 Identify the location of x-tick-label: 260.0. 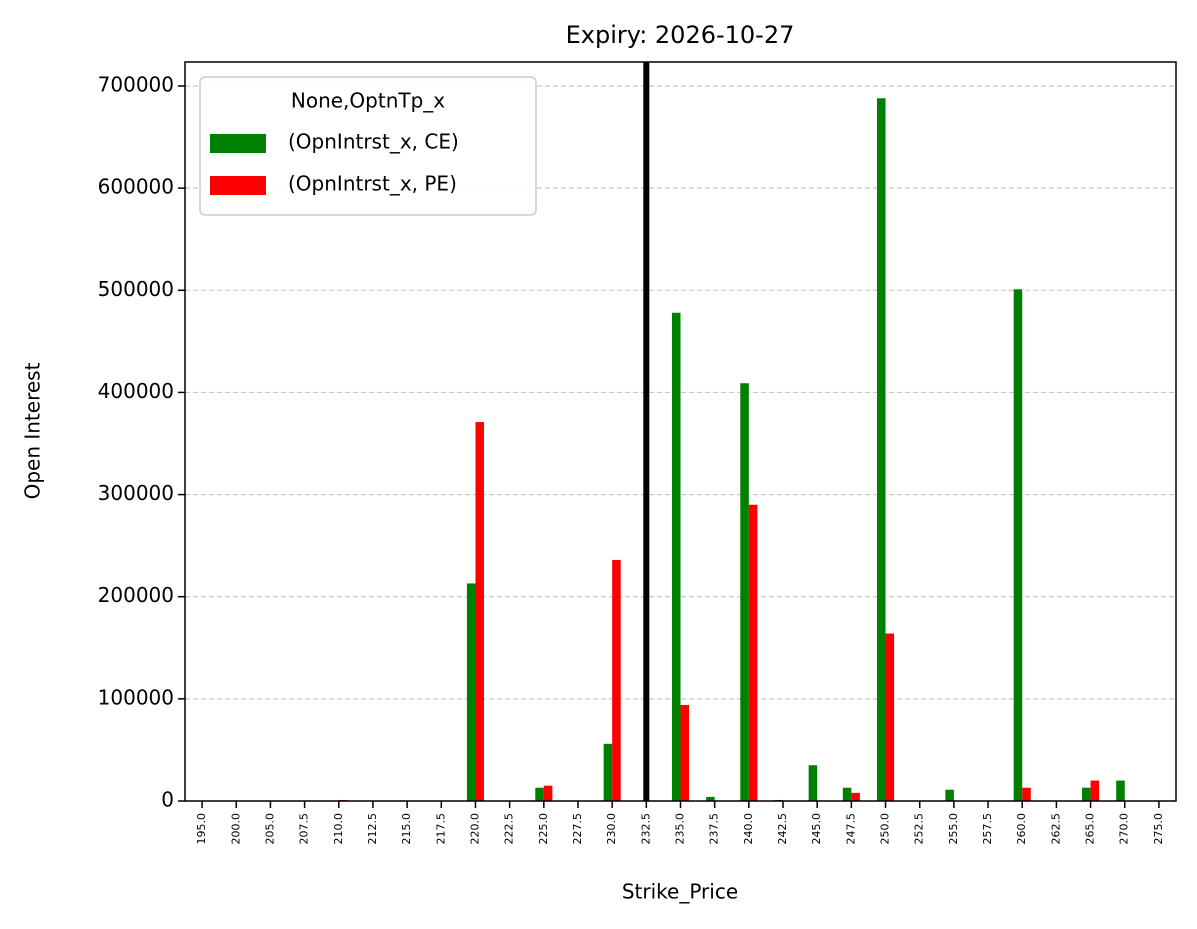
(1021, 829).